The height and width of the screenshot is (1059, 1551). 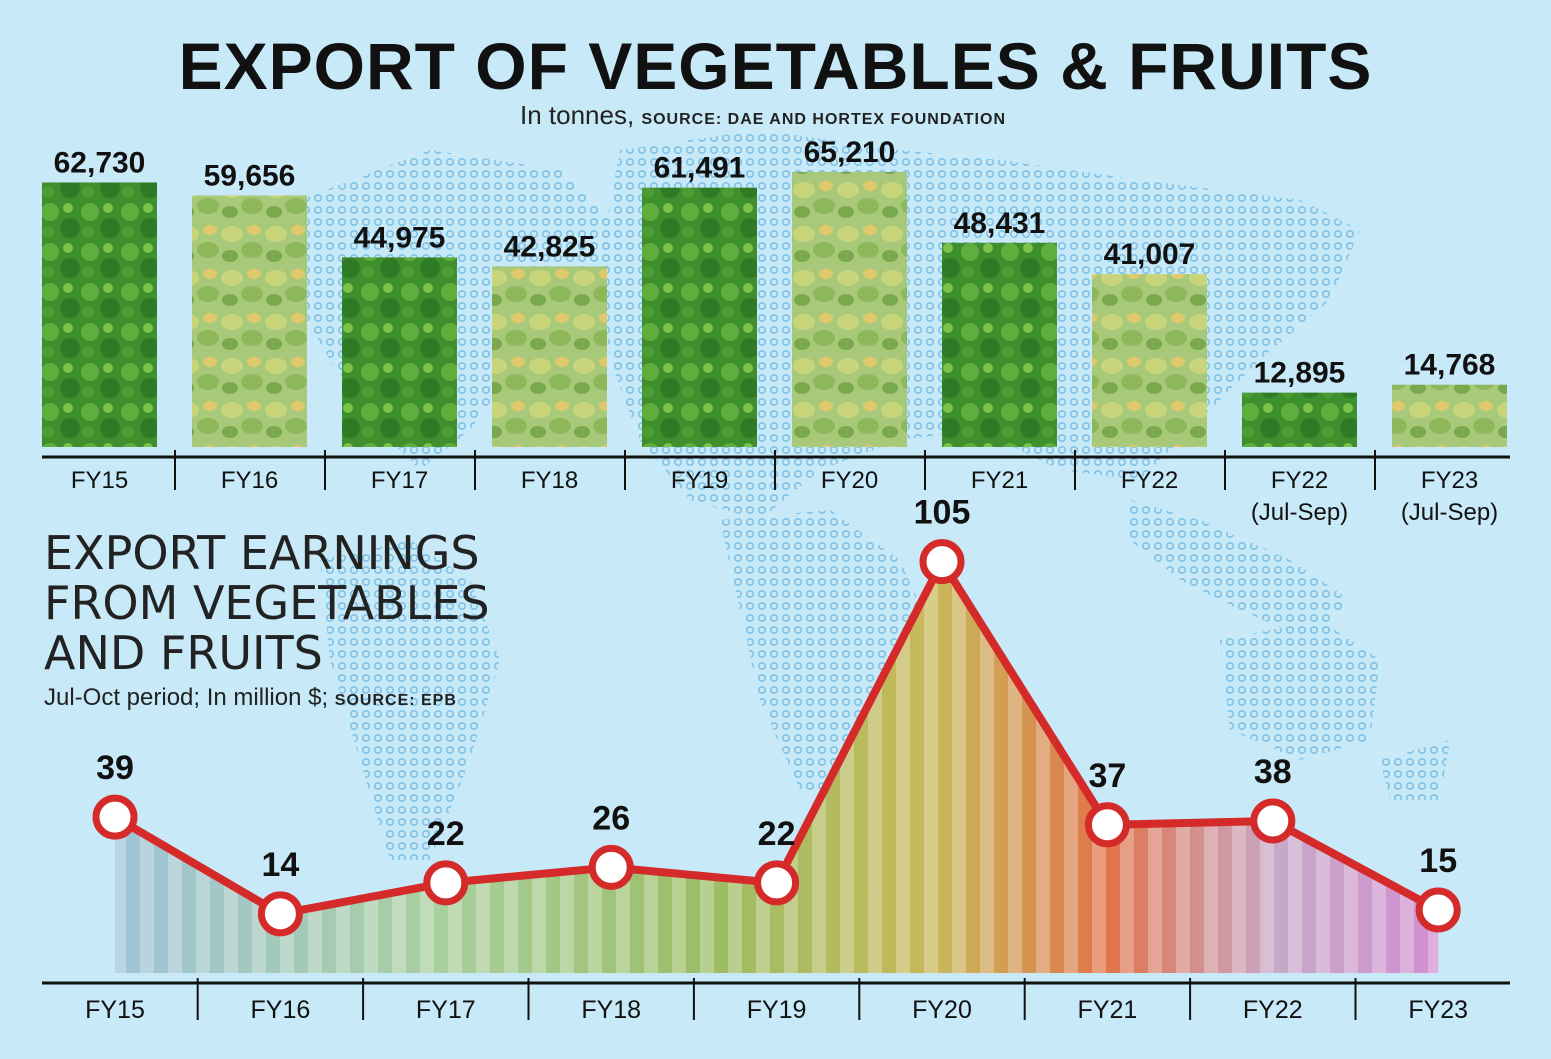 I want to click on bar-value-label: 44,975, so click(x=400, y=237).